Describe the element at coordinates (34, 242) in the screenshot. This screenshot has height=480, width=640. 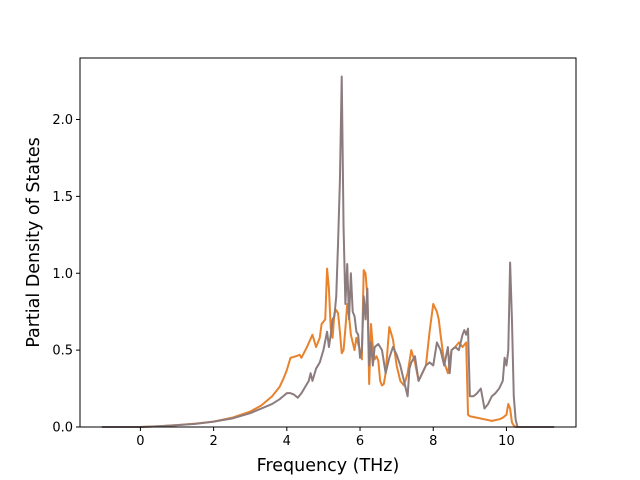
I see `y-axis-title: Partial Density of States` at that location.